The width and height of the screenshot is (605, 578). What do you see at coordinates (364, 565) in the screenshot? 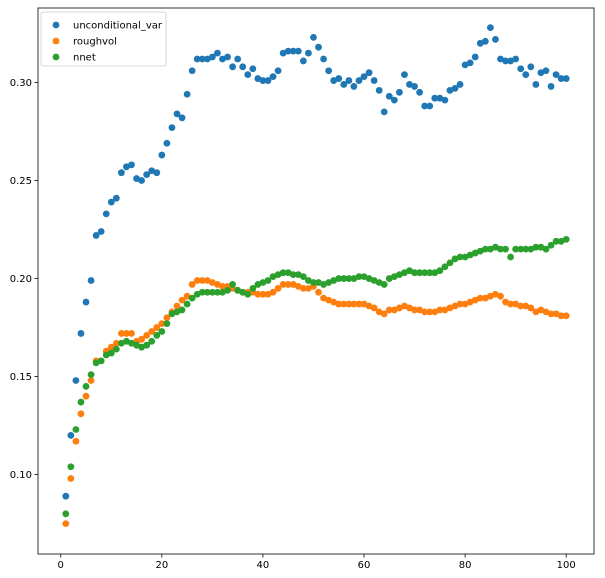
I see `x-tick-label: 60` at bounding box center [364, 565].